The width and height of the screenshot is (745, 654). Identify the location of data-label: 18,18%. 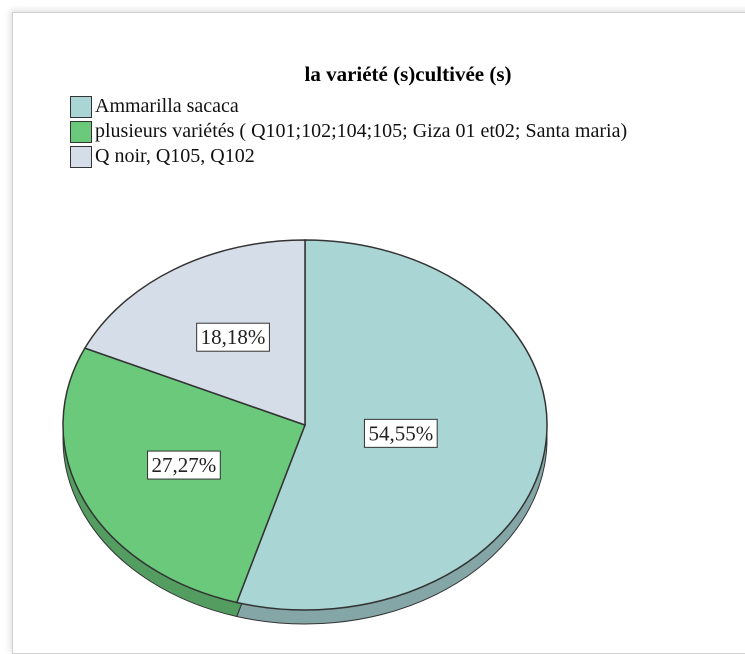
(233, 337).